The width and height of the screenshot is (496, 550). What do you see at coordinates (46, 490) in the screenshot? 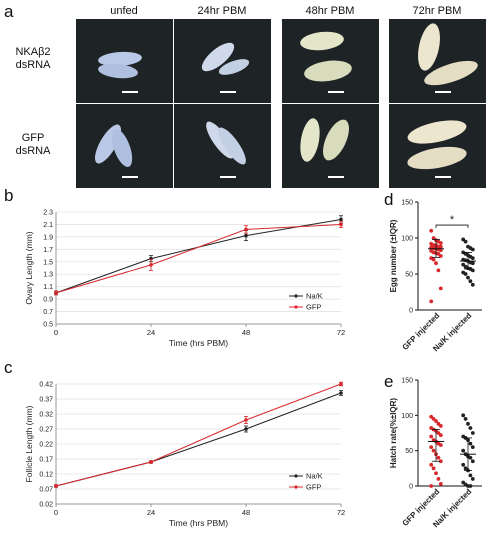
I see `y-tick-label: 0.07` at bounding box center [46, 490].